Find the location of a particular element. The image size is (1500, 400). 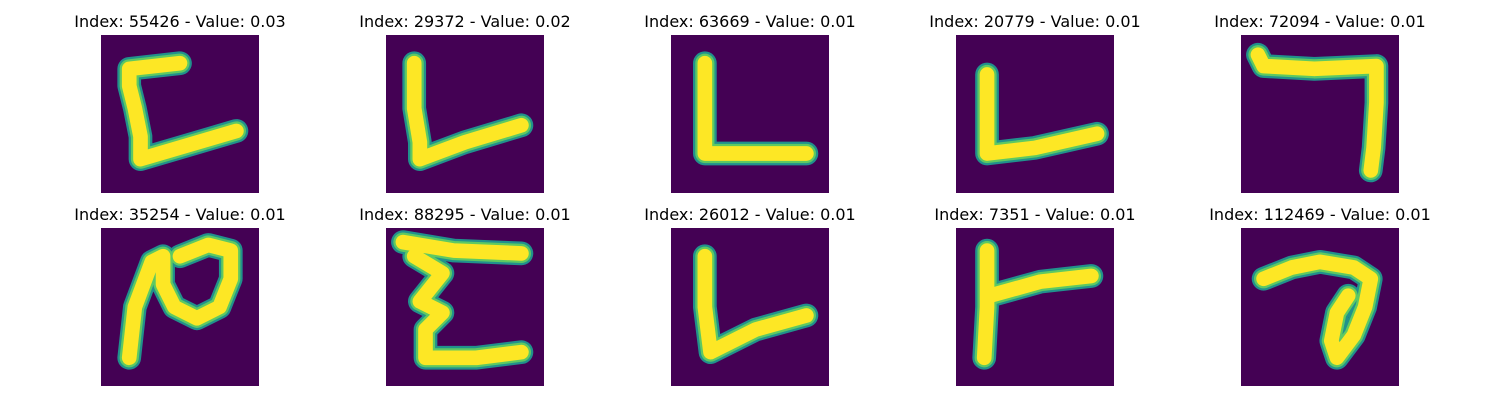

panel-title: Index: 72094 - Value: 0.01 is located at coordinates (1320, 21).